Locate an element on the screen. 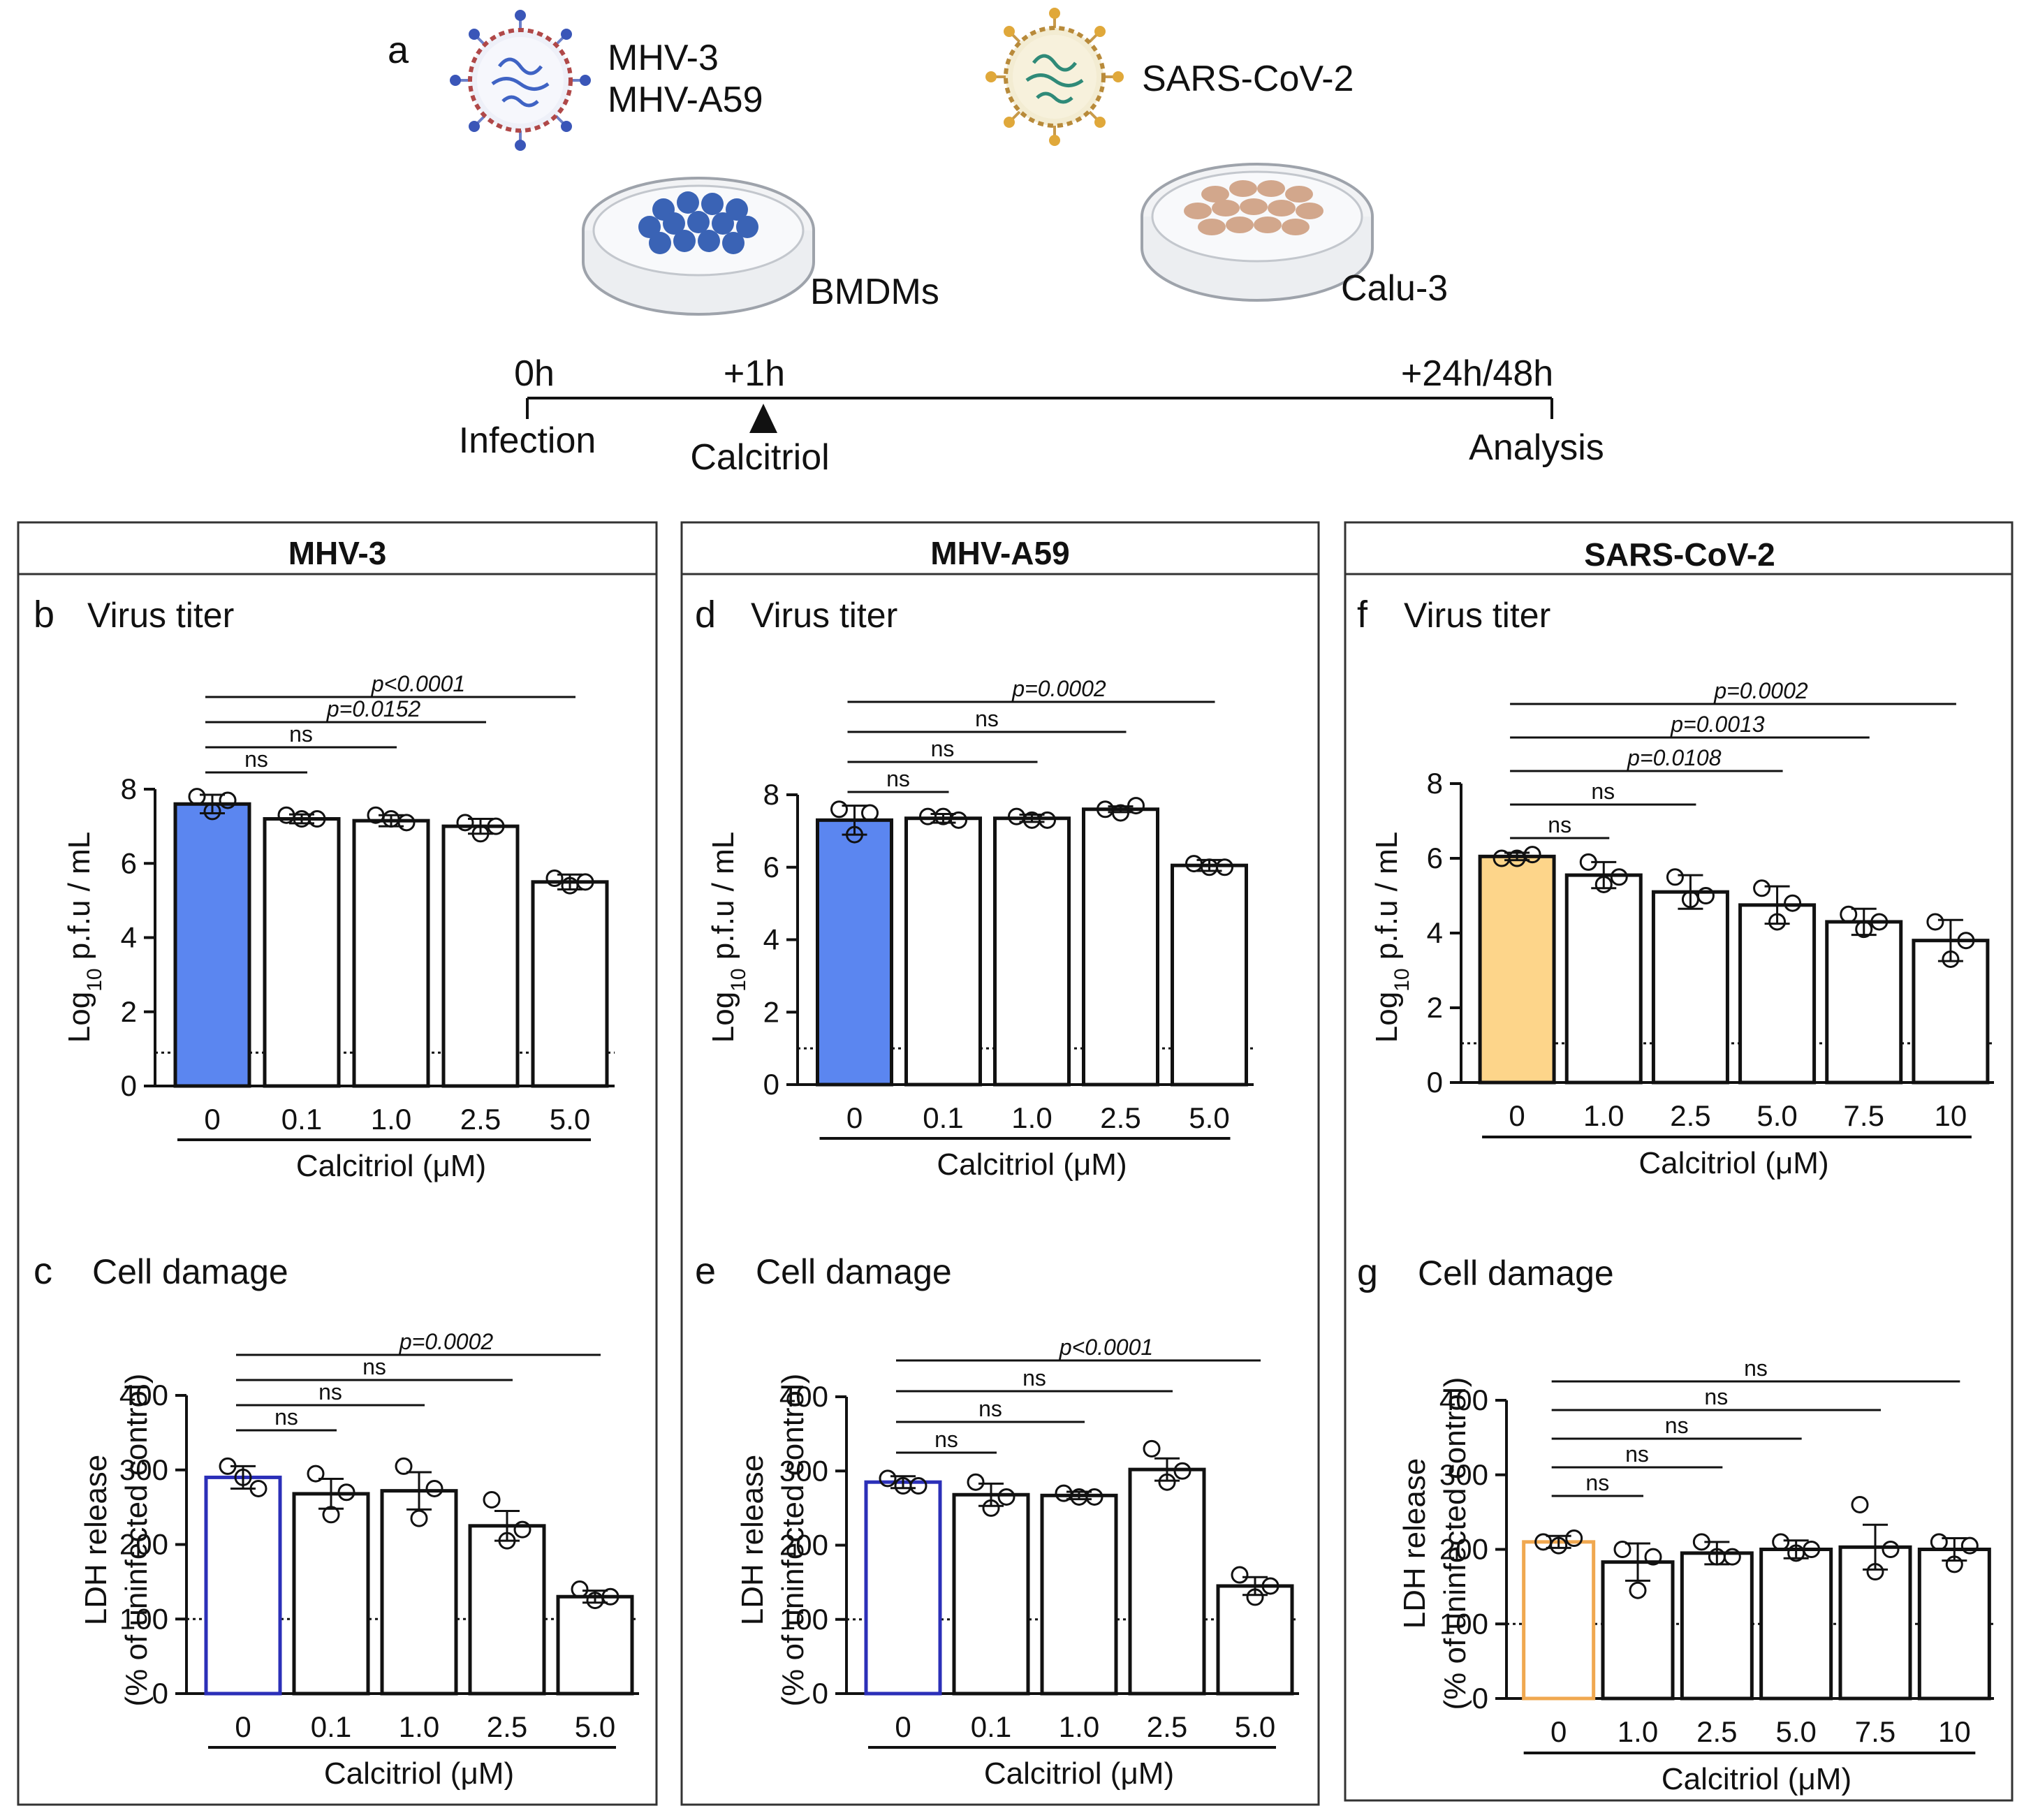  chart-title-e: Cell damage is located at coordinates (854, 1271).